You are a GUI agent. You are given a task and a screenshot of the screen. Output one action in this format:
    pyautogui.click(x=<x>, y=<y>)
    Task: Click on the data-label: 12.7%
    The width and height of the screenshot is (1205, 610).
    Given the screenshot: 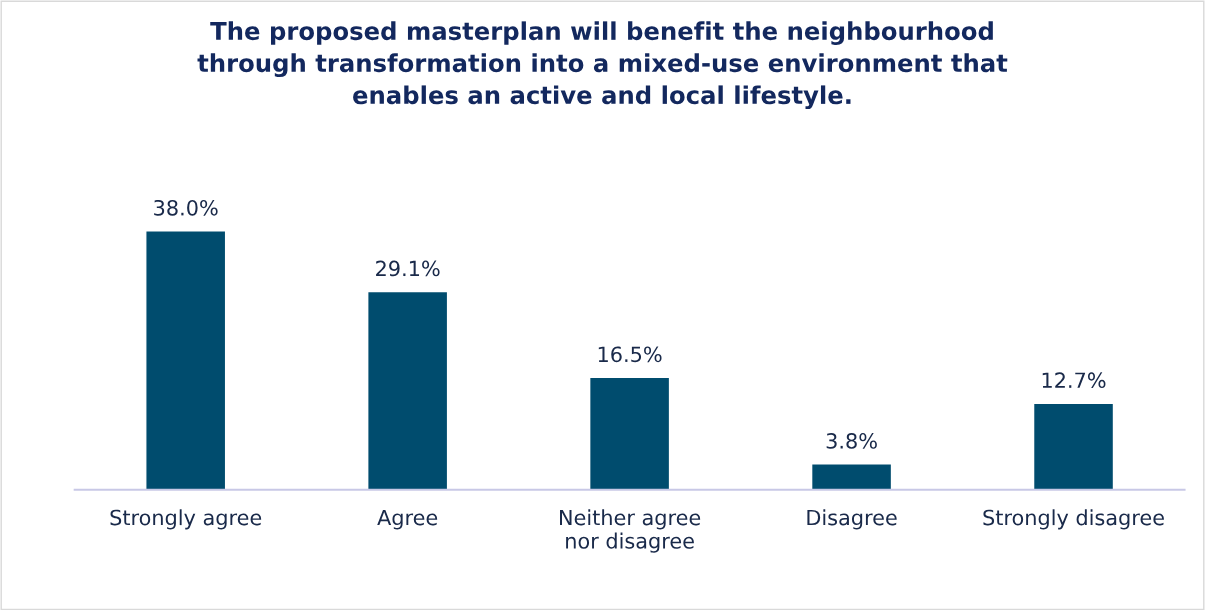 What is the action you would take?
    pyautogui.click(x=1074, y=380)
    